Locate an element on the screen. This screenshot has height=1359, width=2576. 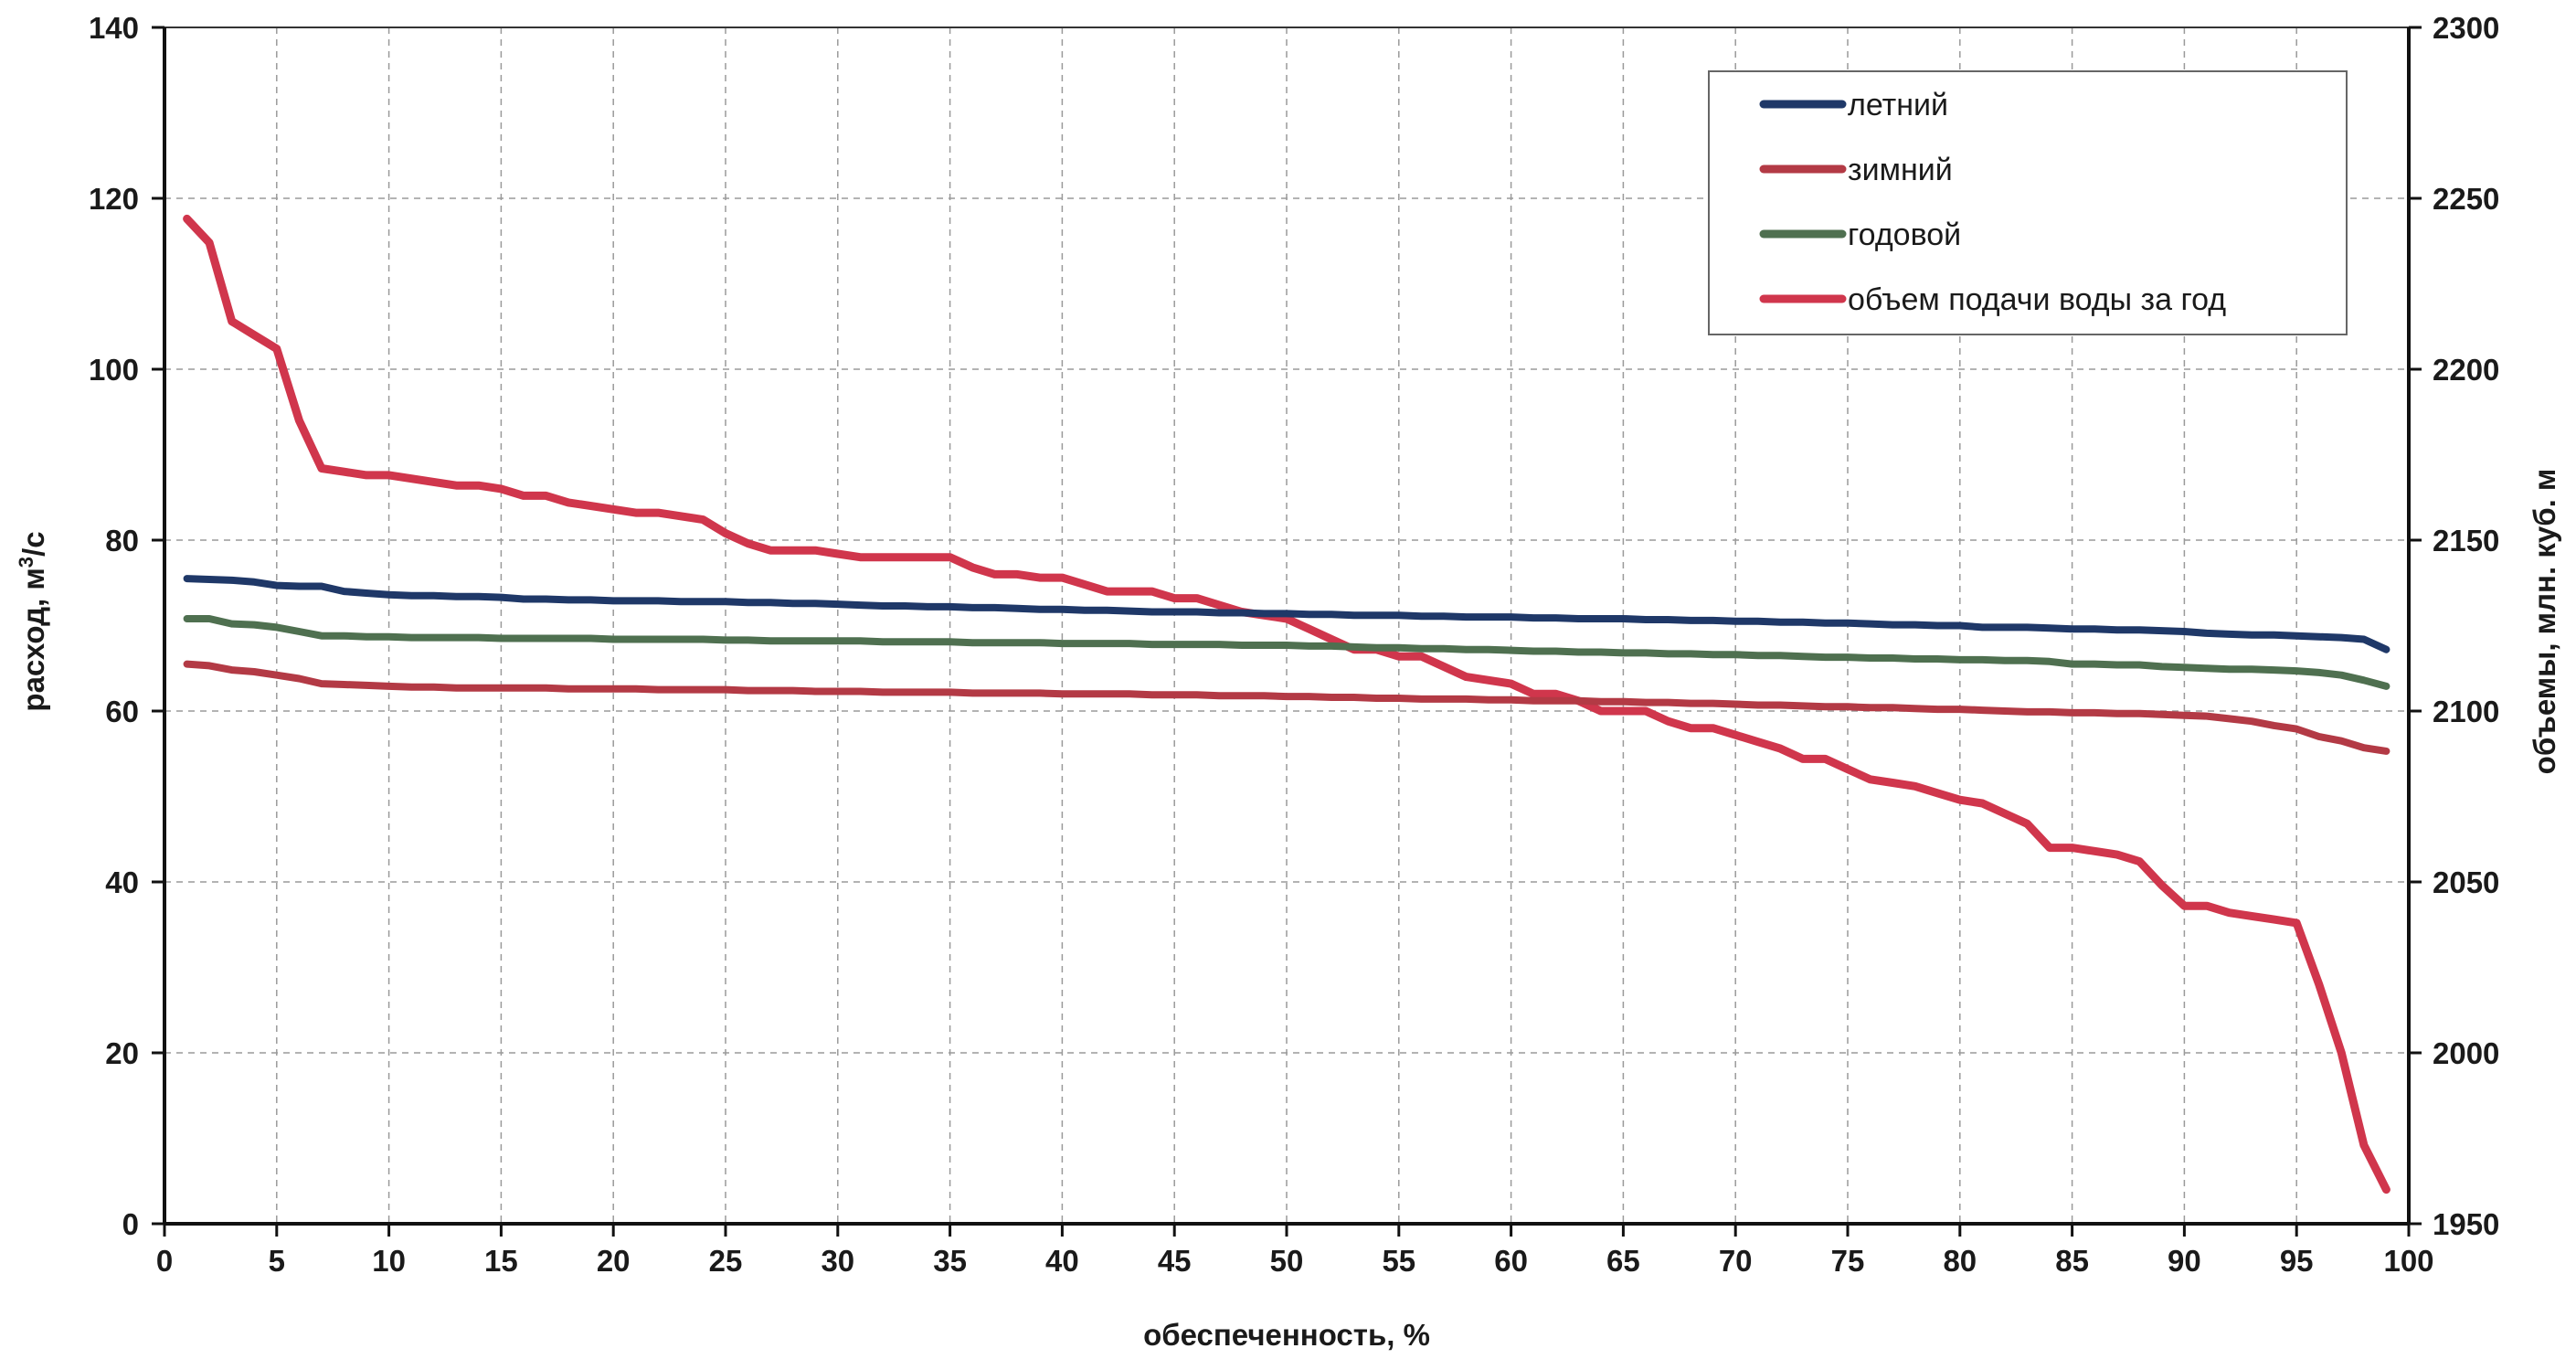
y-left-tick-label: 40 is located at coordinates (122, 882).